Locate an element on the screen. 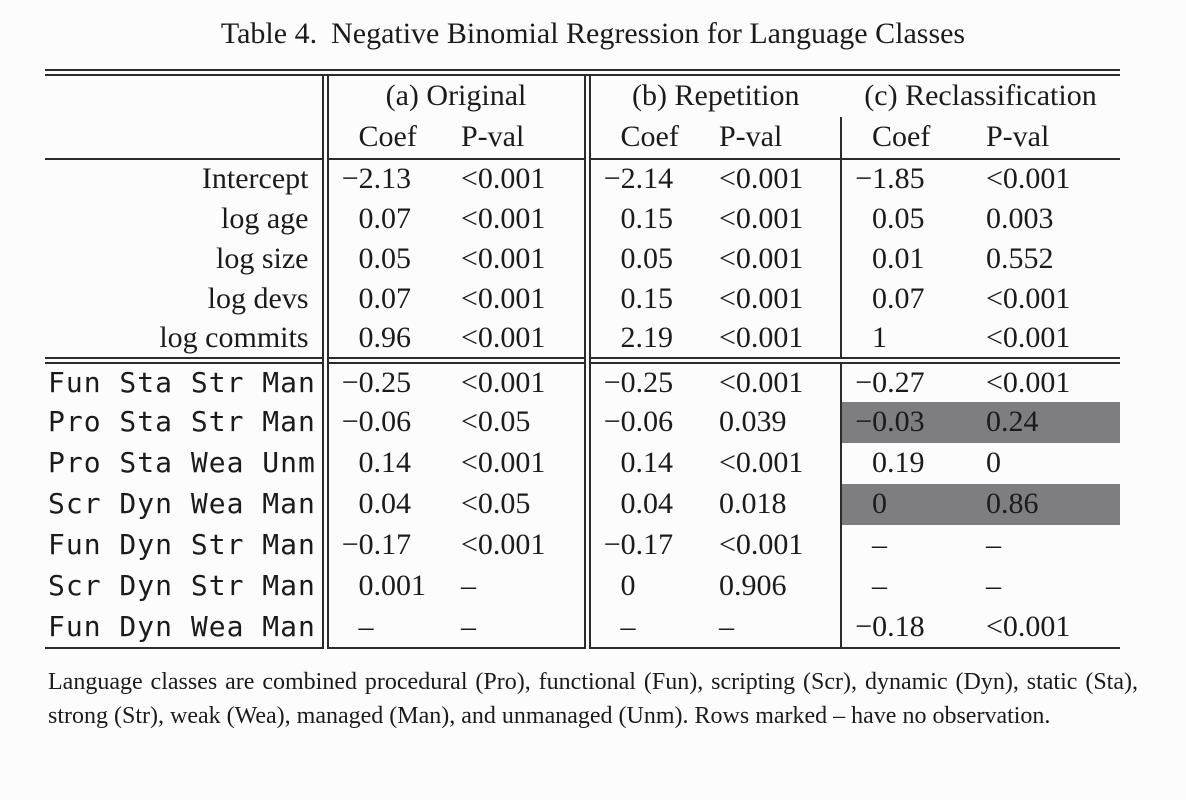 The height and width of the screenshot is (800, 1186). group-header-reclassification: (c) Reclassification is located at coordinates (980, 93).